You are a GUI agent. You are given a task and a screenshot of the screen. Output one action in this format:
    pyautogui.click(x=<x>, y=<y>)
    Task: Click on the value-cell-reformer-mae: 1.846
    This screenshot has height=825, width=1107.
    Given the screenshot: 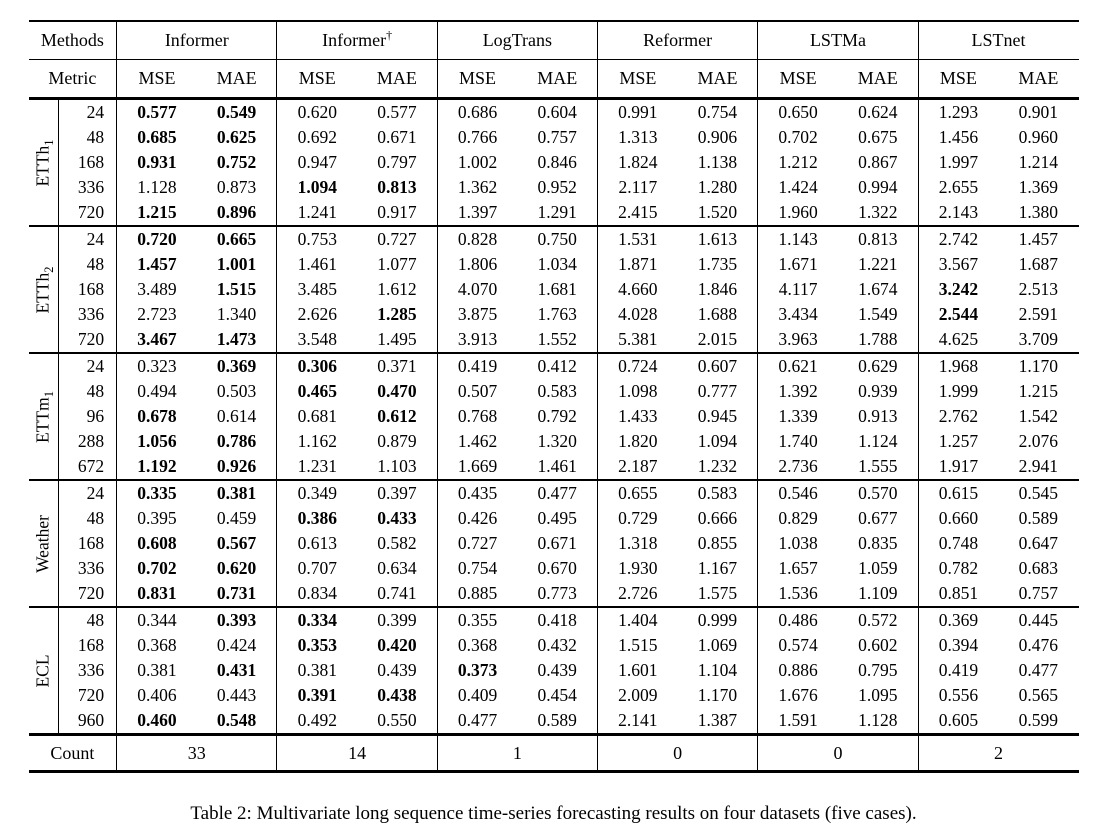 What is the action you would take?
    pyautogui.click(x=717, y=289)
    